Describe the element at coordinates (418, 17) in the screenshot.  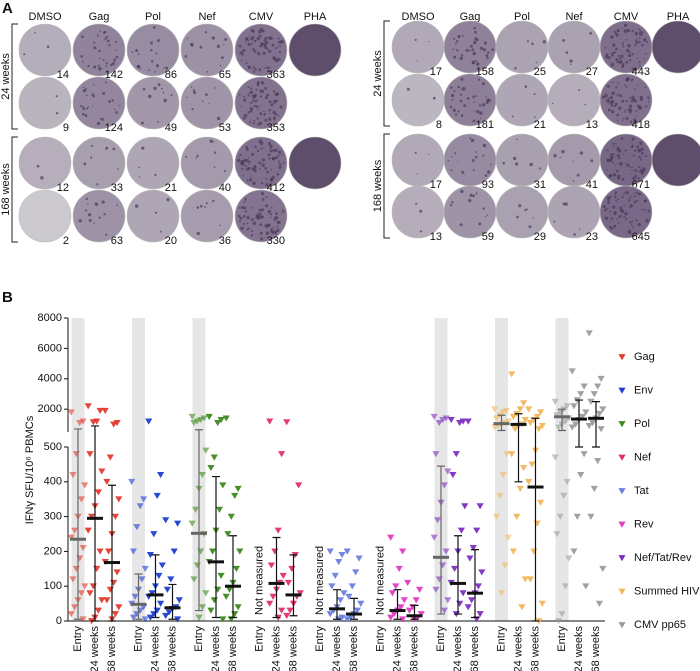
I see `column-header: DMSO` at that location.